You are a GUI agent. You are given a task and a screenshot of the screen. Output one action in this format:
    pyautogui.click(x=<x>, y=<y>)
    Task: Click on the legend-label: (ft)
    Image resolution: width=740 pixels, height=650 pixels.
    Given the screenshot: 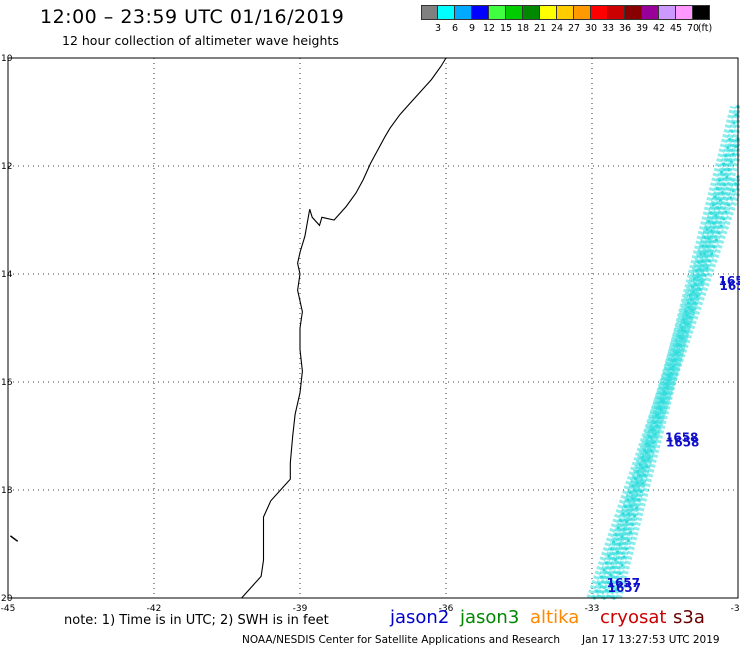 What is the action you would take?
    pyautogui.click(x=705, y=28)
    